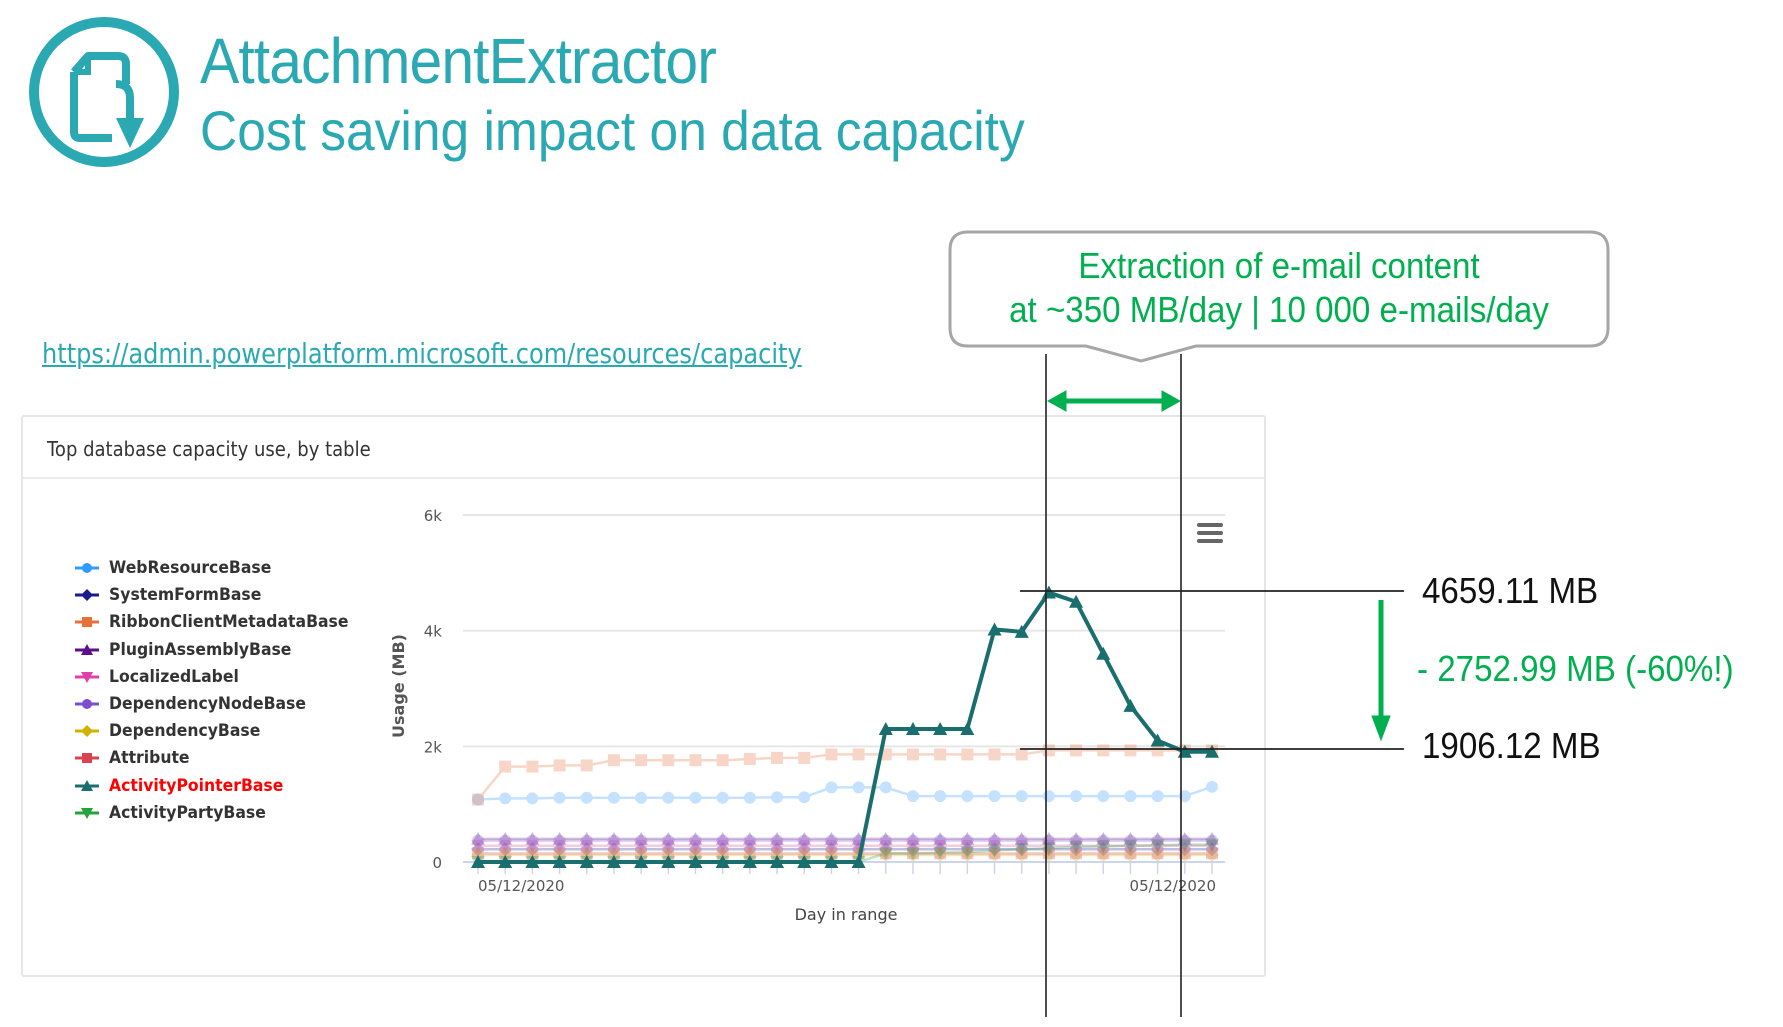 The width and height of the screenshot is (1783, 1027). Describe the element at coordinates (180, 568) in the screenshot. I see `legend-item: WebResourceBase` at that location.